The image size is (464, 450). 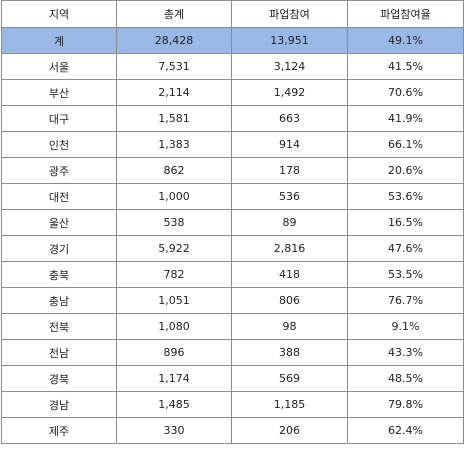 What do you see at coordinates (289, 378) in the screenshot?
I see `cell-participants: 569` at bounding box center [289, 378].